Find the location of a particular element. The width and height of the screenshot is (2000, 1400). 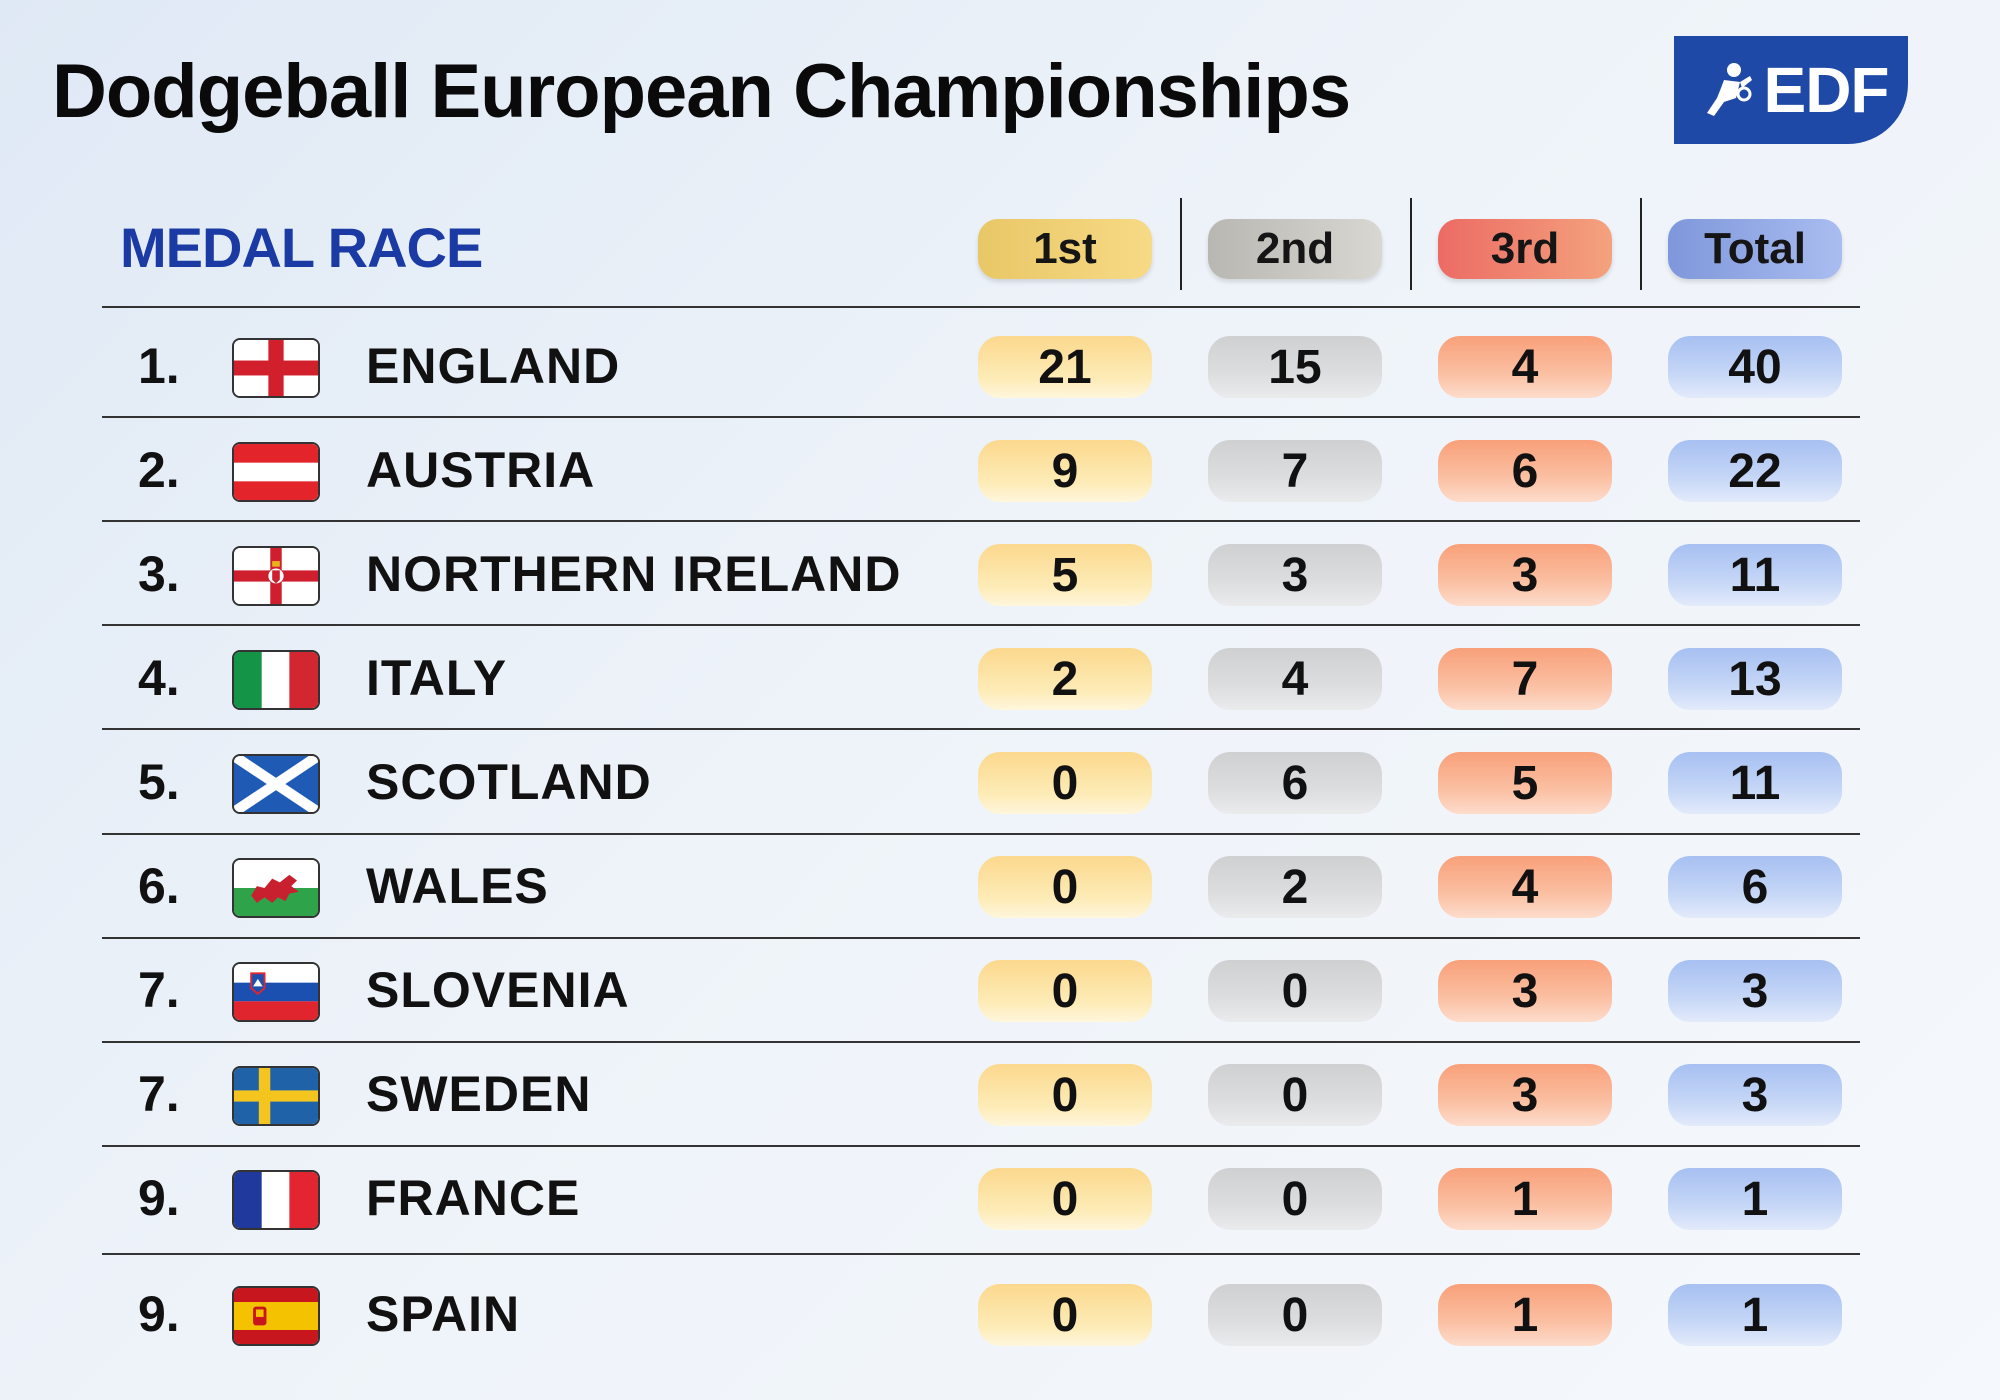

bronze-count: 7 is located at coordinates (1525, 679).